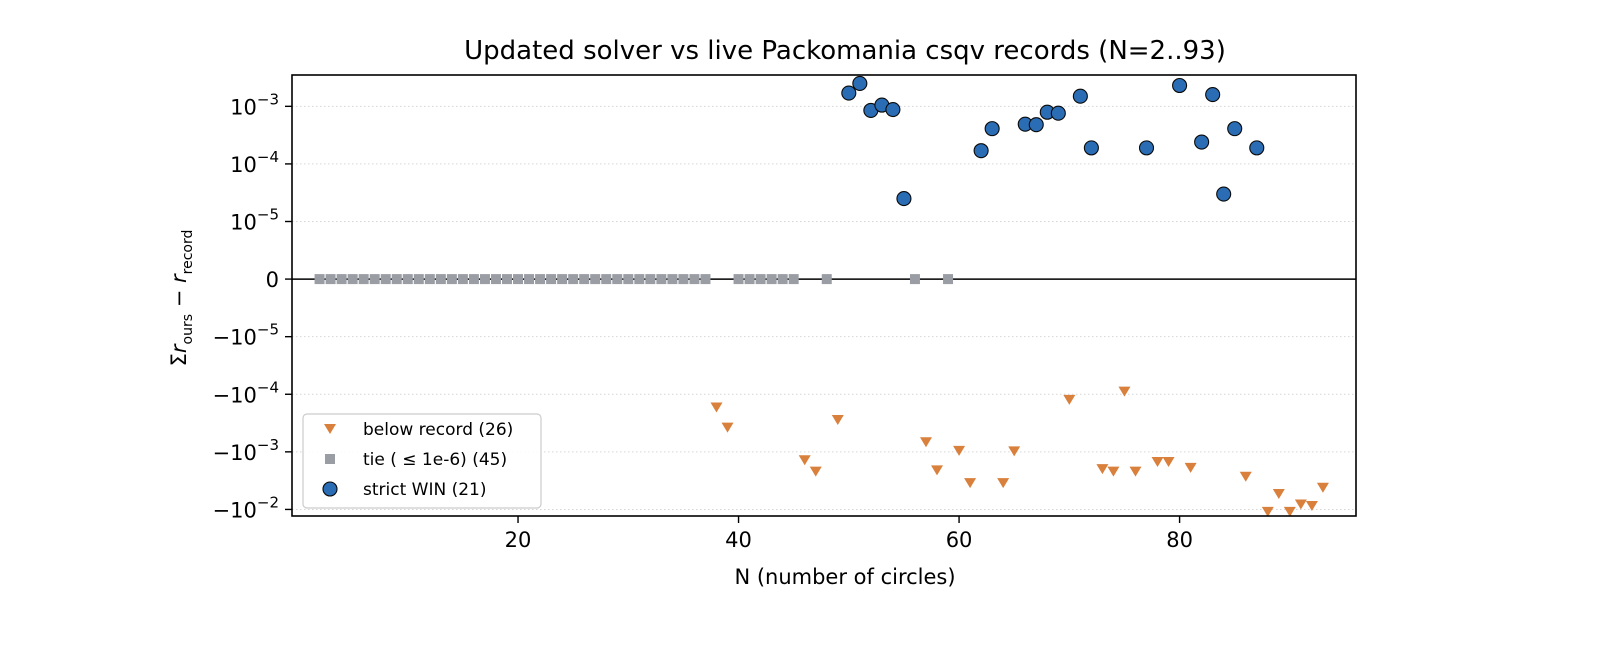  I want to click on y-tick-label: −10−2, so click(246, 507).